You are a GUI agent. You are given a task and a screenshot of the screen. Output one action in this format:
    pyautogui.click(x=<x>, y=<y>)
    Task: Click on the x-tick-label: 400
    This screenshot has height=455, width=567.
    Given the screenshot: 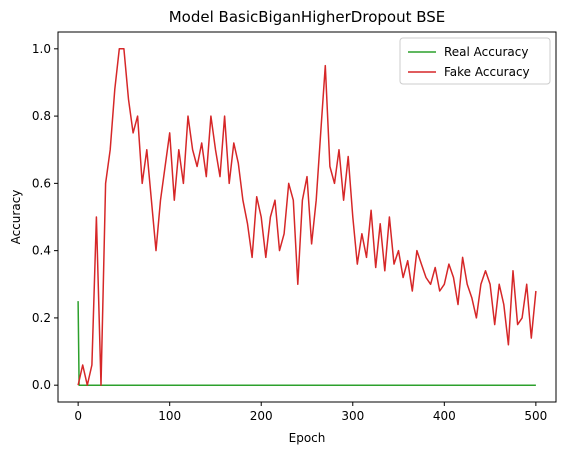 What is the action you would take?
    pyautogui.click(x=444, y=416)
    